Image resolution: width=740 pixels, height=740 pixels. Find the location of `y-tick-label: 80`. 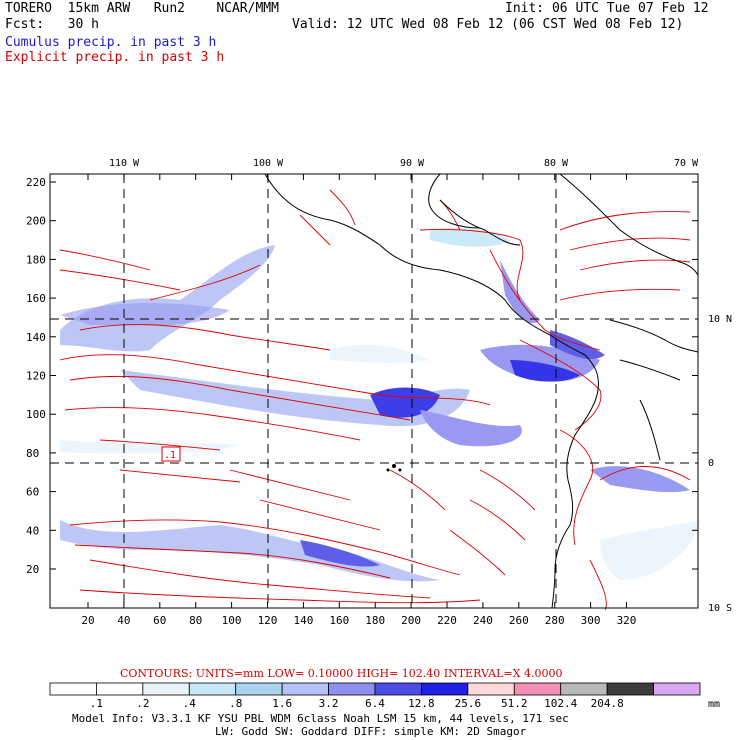

y-tick-label: 80 is located at coordinates (32, 453).